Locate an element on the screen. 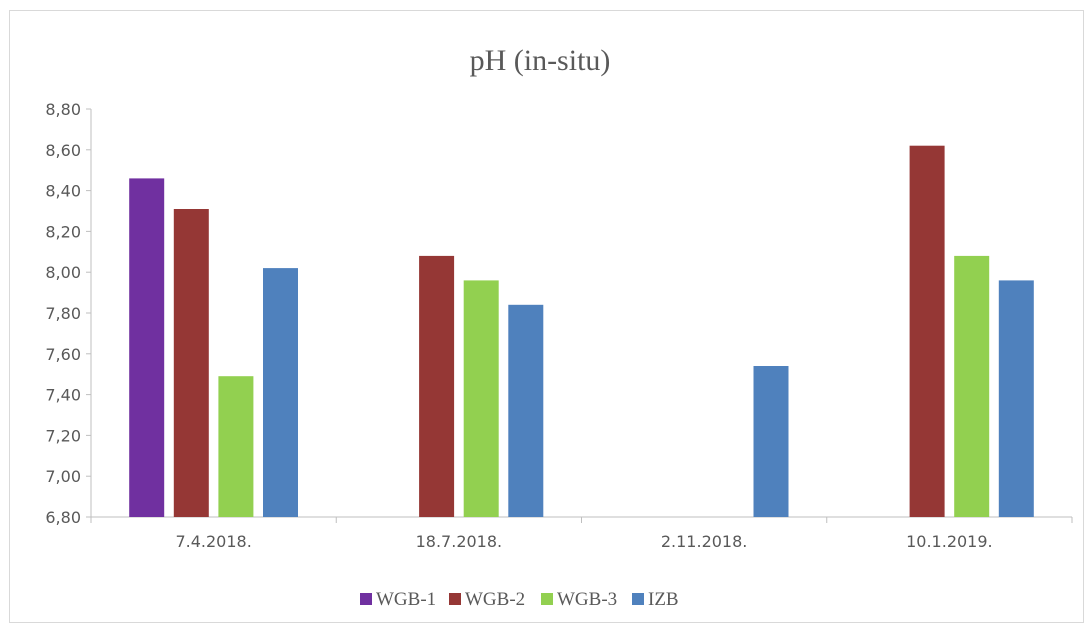 The height and width of the screenshot is (626, 1087). x-tick-label: 10.1.2019. is located at coordinates (949, 541).